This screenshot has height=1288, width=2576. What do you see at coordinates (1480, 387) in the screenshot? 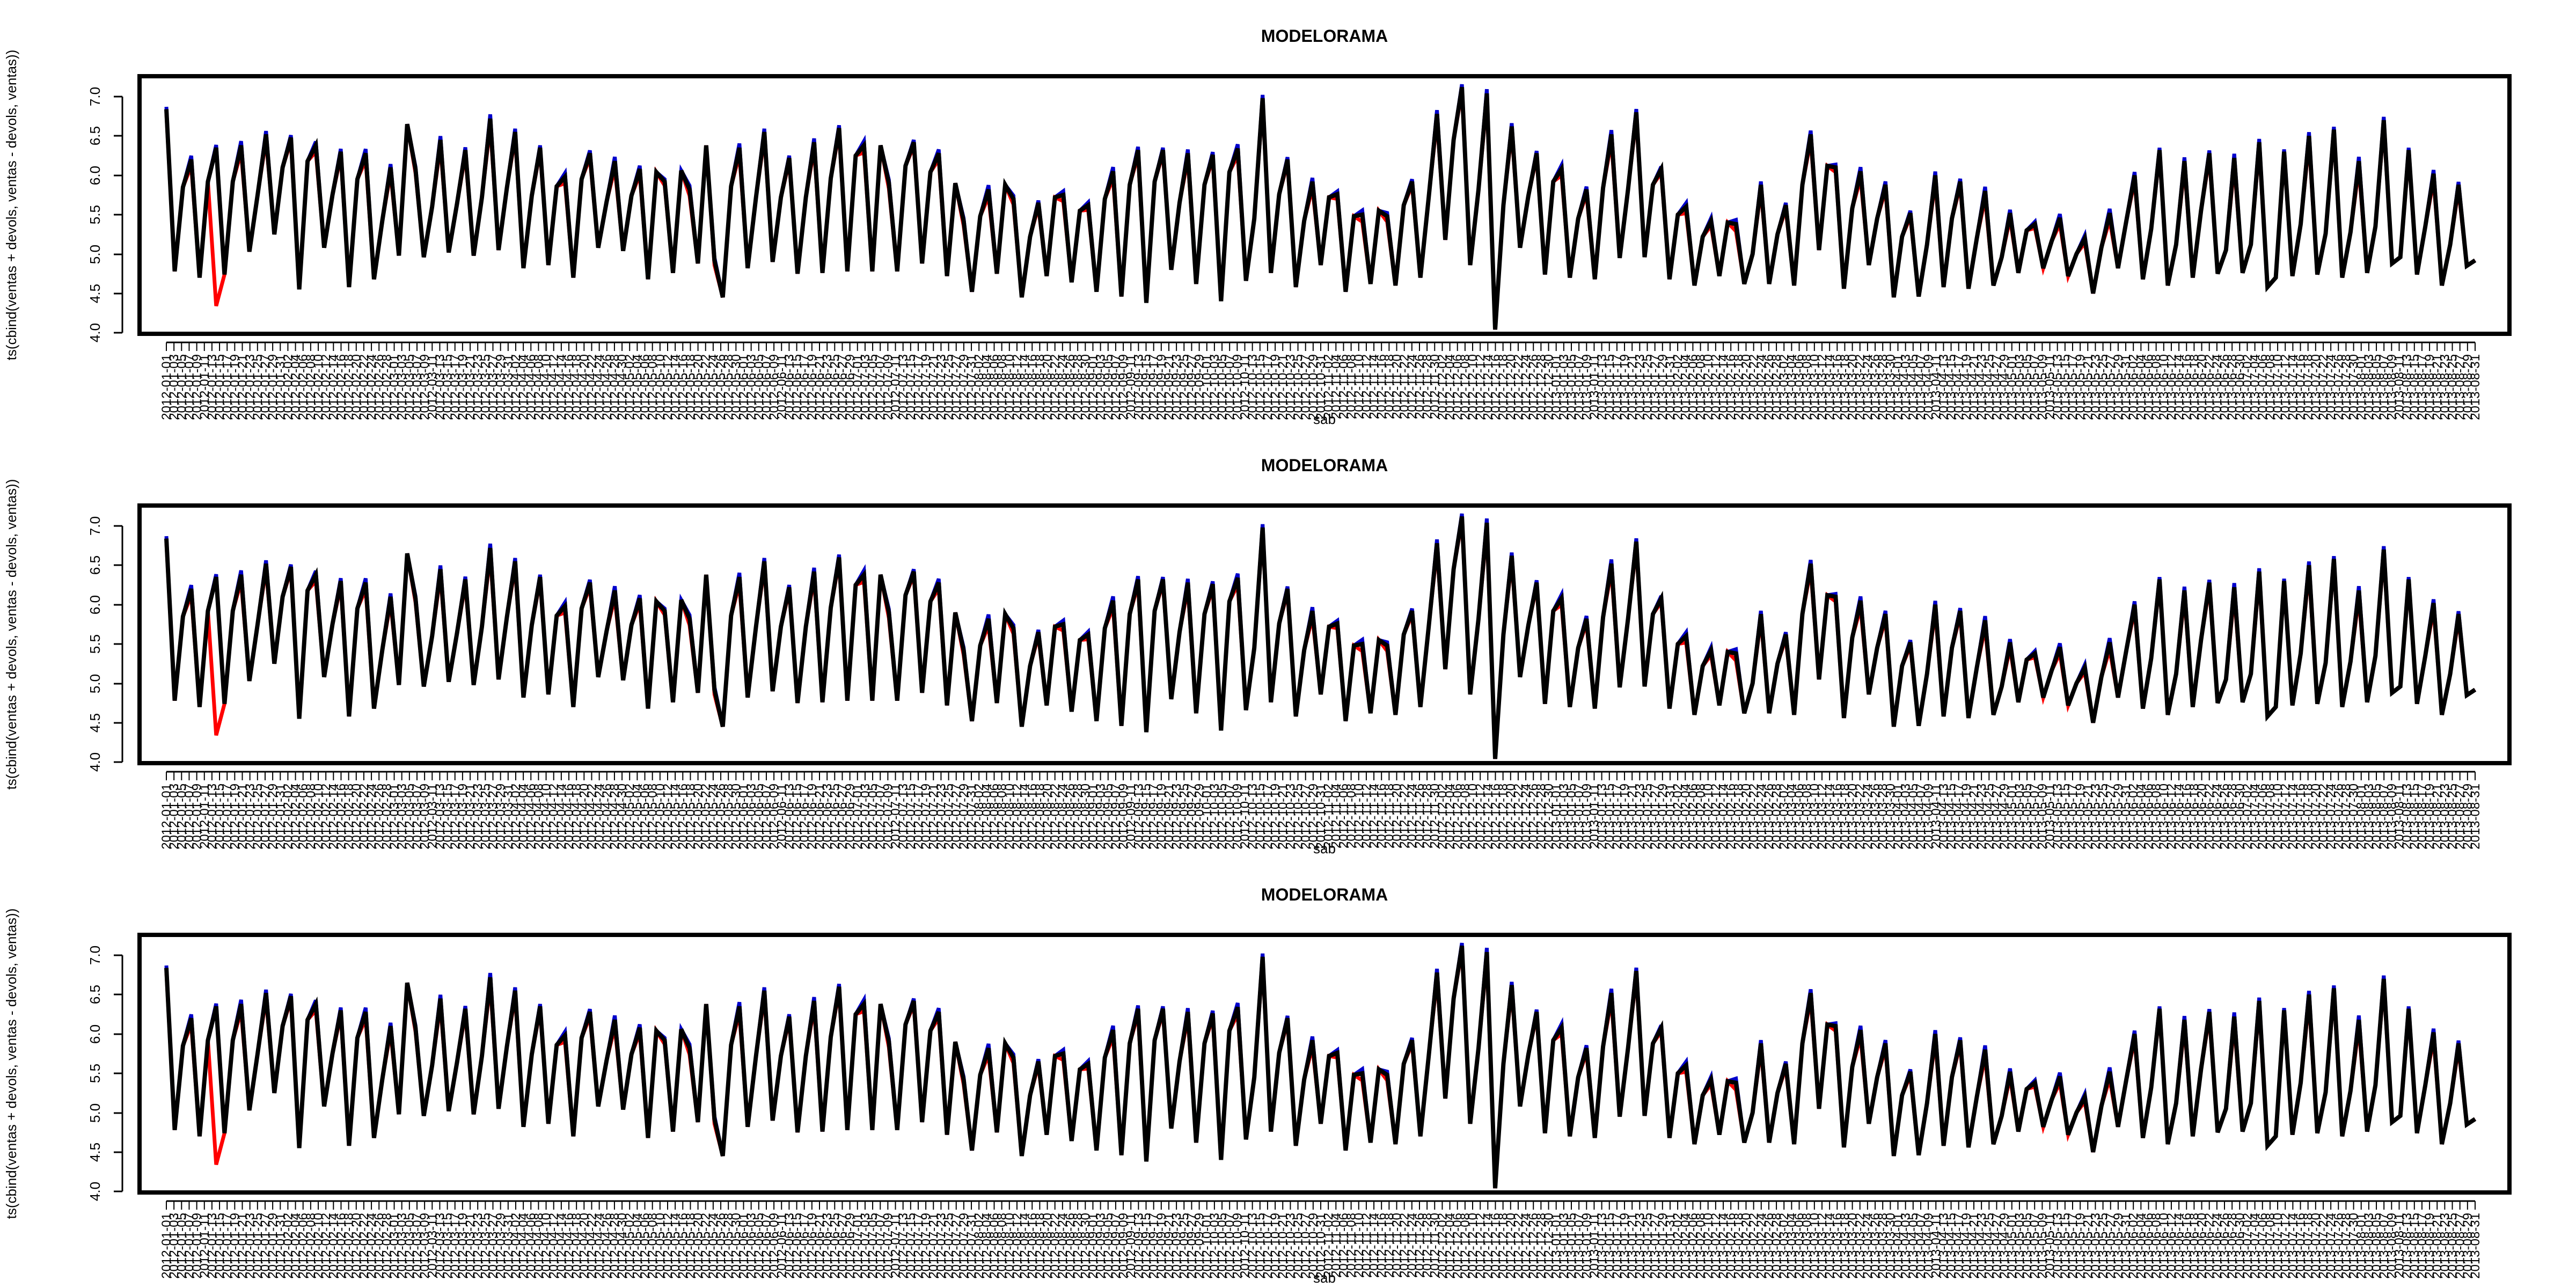
I see `x-tick-label: 2012-12-12` at bounding box center [1480, 387].